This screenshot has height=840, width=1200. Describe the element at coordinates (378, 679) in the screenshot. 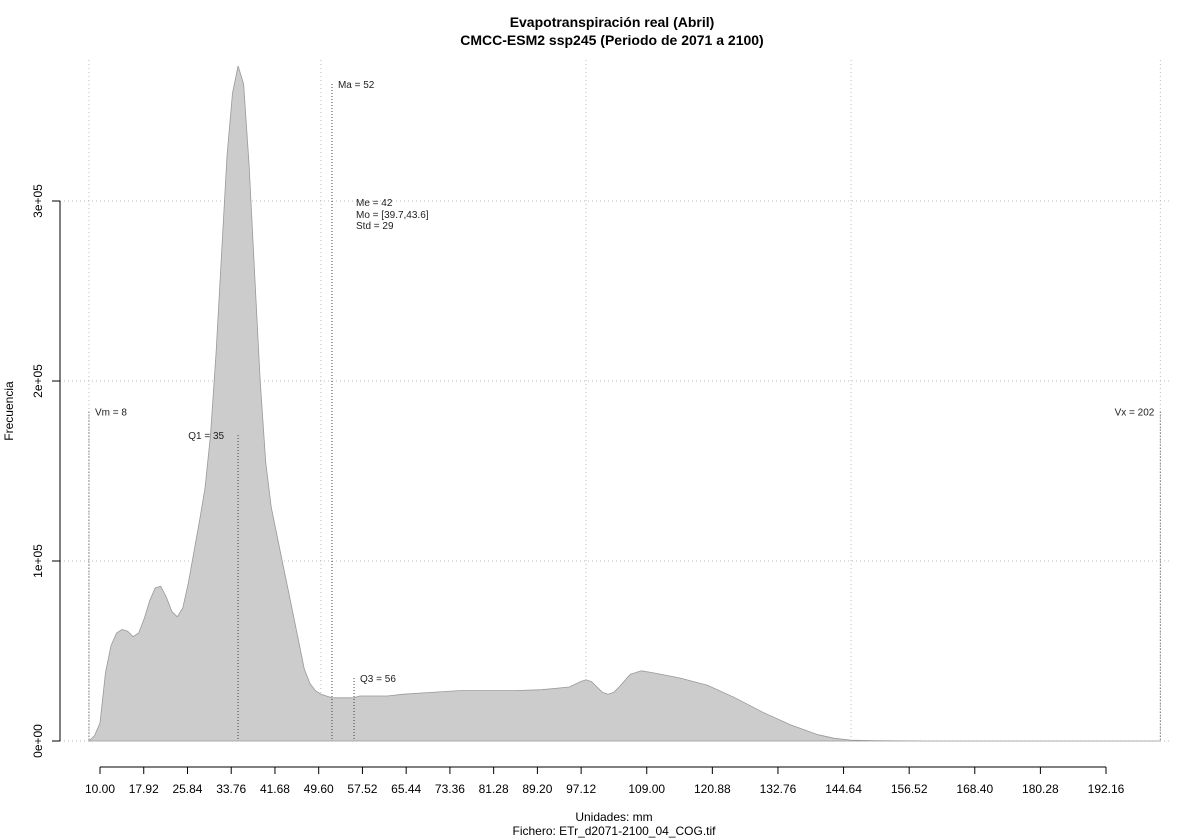

I see `stat-line-label: Q3 = 56` at that location.